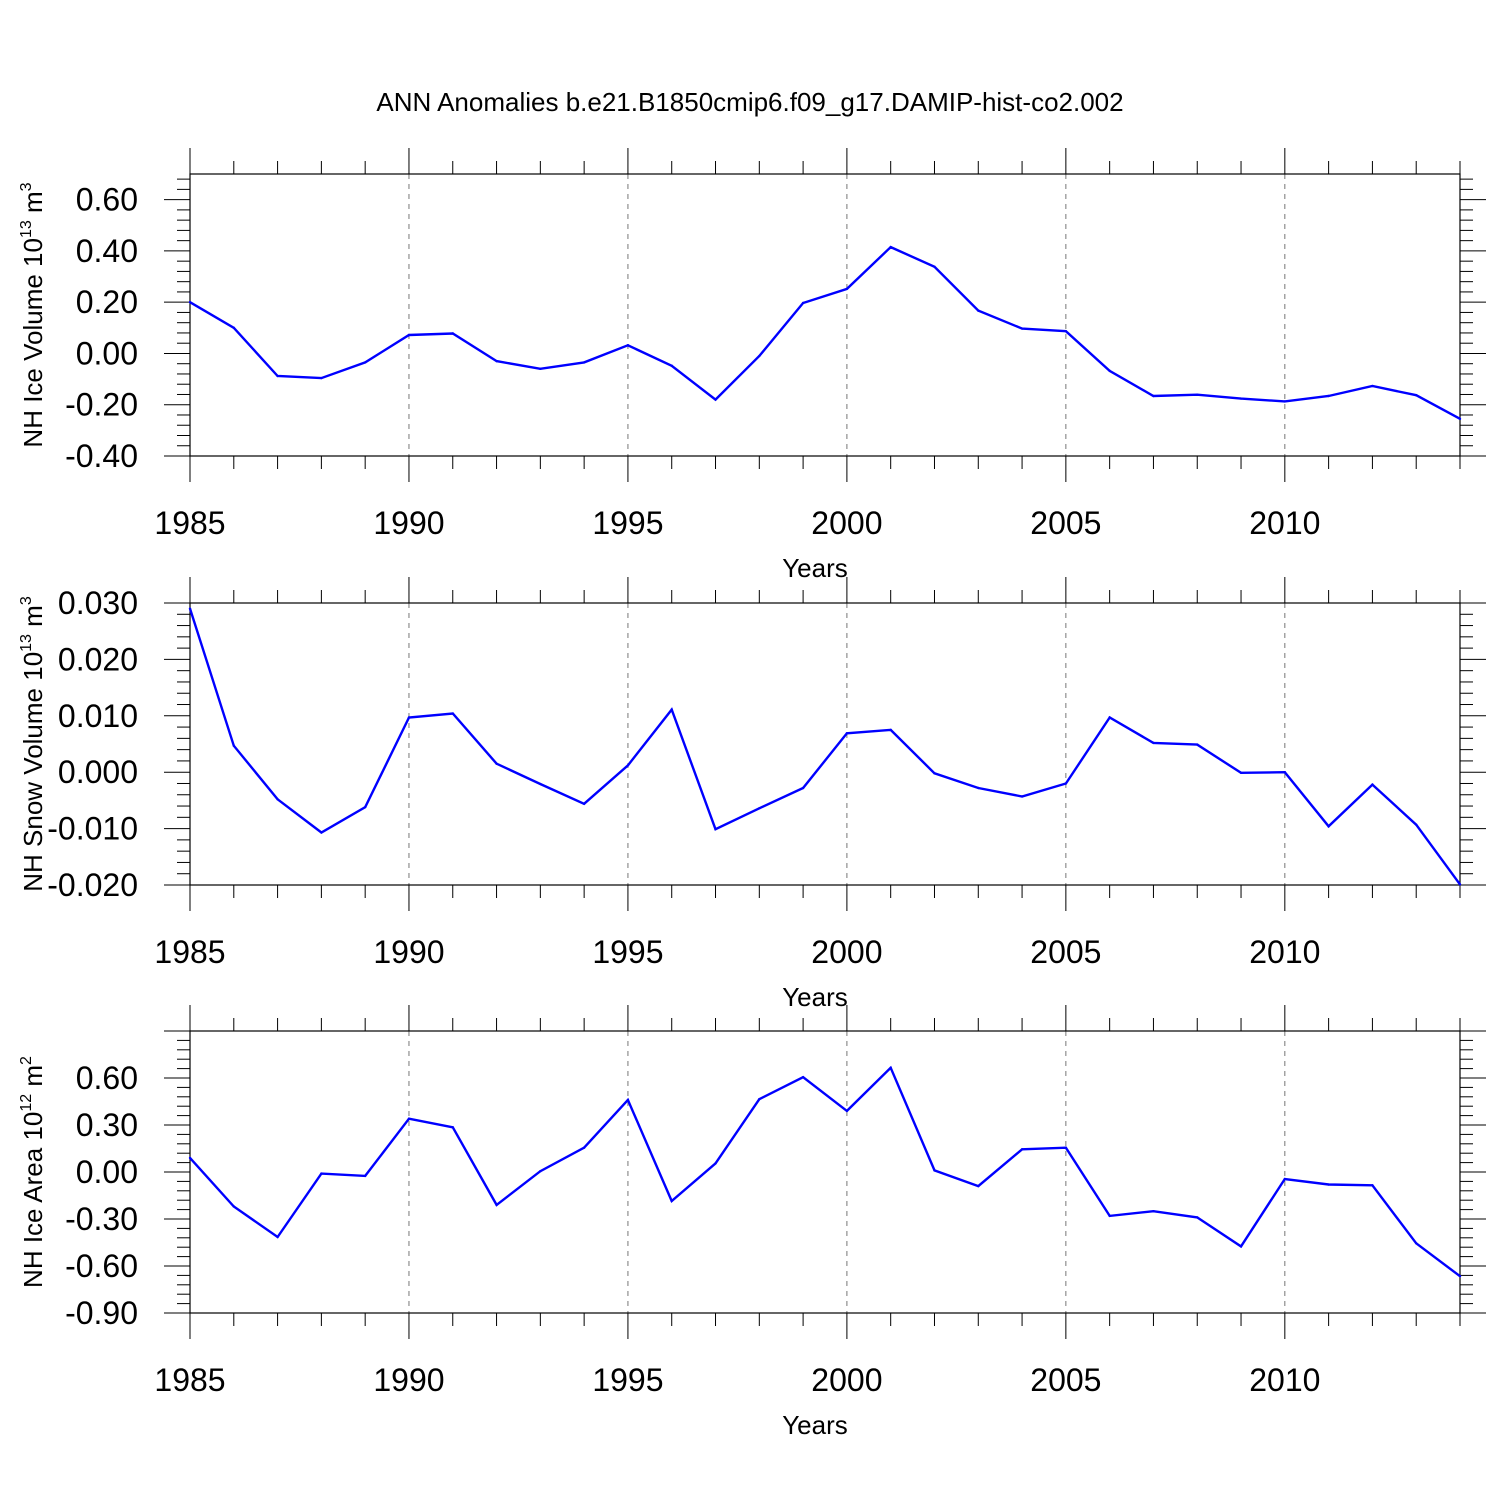 Image resolution: width=1500 pixels, height=1500 pixels. Describe the element at coordinates (107, 1125) in the screenshot. I see `y-tick-label: 0.30` at that location.